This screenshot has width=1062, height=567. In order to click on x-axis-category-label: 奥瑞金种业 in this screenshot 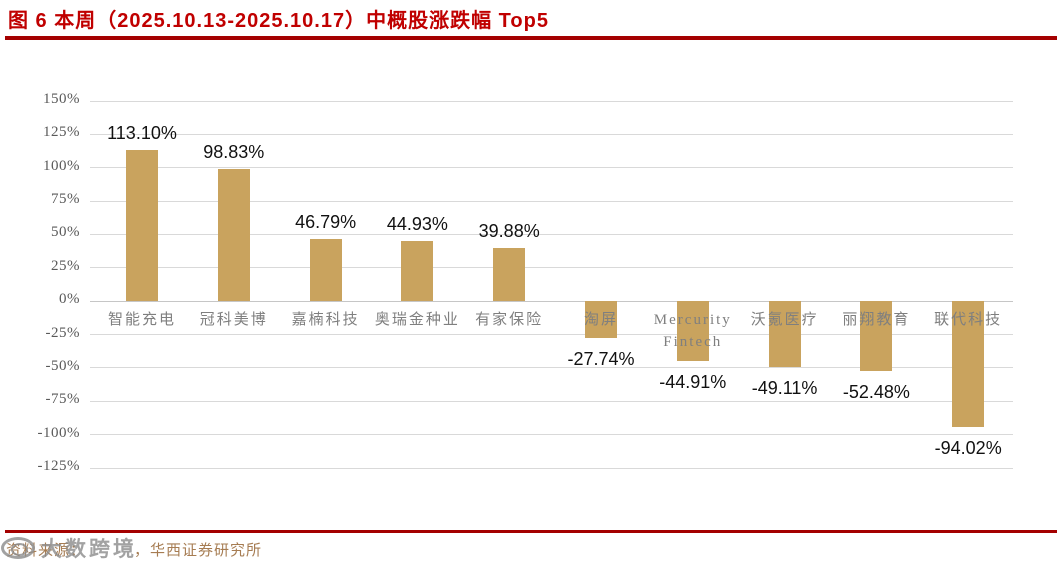, I will do `click(417, 320)`.